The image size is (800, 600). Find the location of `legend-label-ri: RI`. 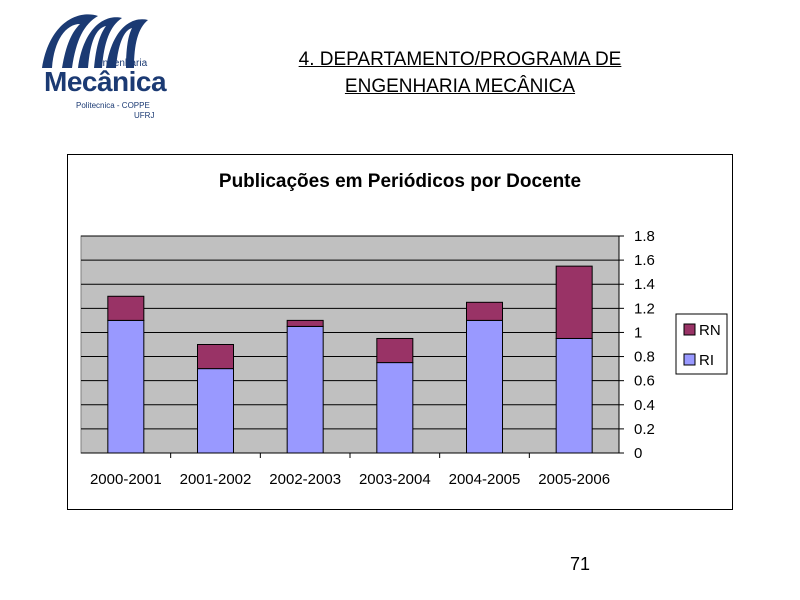

legend-label-ri: RI is located at coordinates (706, 360).